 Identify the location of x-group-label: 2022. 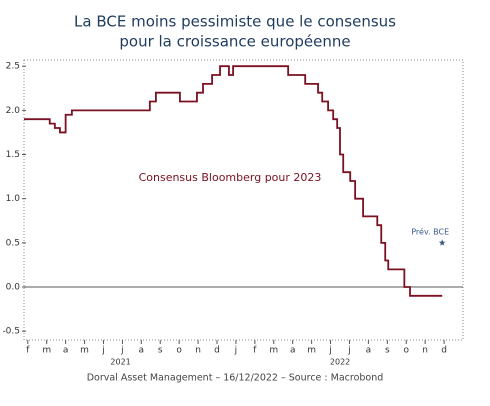
(340, 362).